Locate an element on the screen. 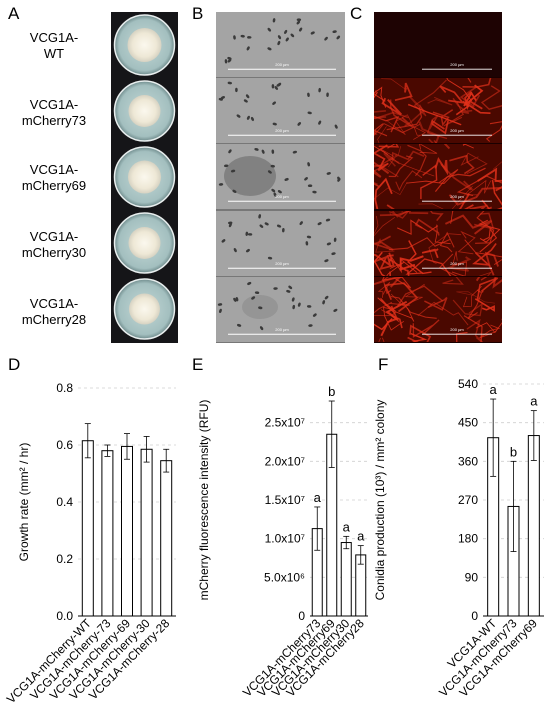 Image resolution: width=550 pixels, height=721 pixels. plate-images is located at coordinates (144, 177).